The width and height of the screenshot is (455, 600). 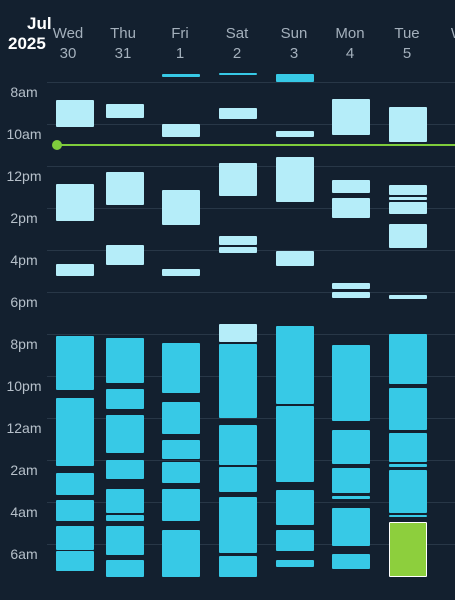 What do you see at coordinates (123, 33) in the screenshot?
I see `day-header-name: Thu` at bounding box center [123, 33].